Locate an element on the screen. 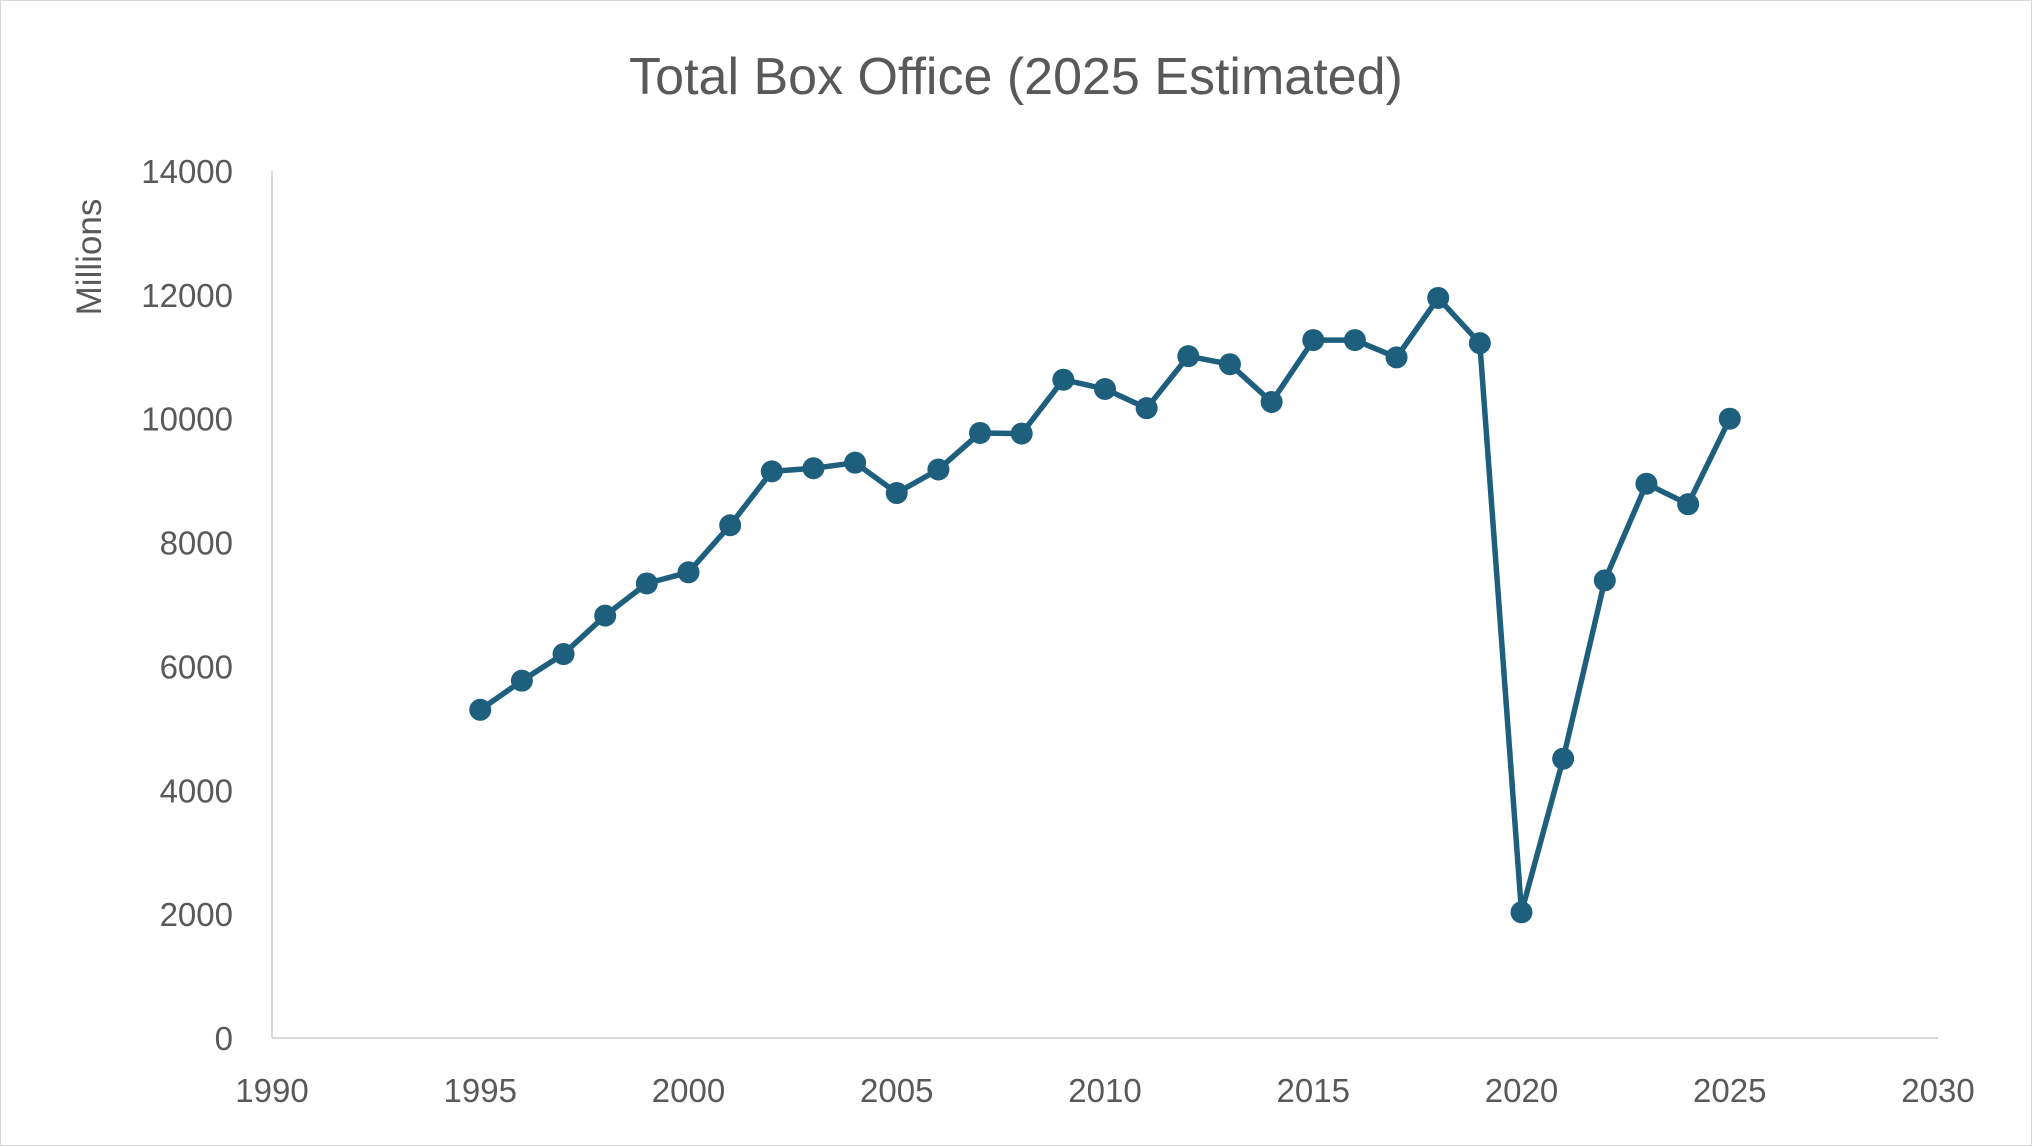  y-tick-label: 10000 is located at coordinates (187, 419).